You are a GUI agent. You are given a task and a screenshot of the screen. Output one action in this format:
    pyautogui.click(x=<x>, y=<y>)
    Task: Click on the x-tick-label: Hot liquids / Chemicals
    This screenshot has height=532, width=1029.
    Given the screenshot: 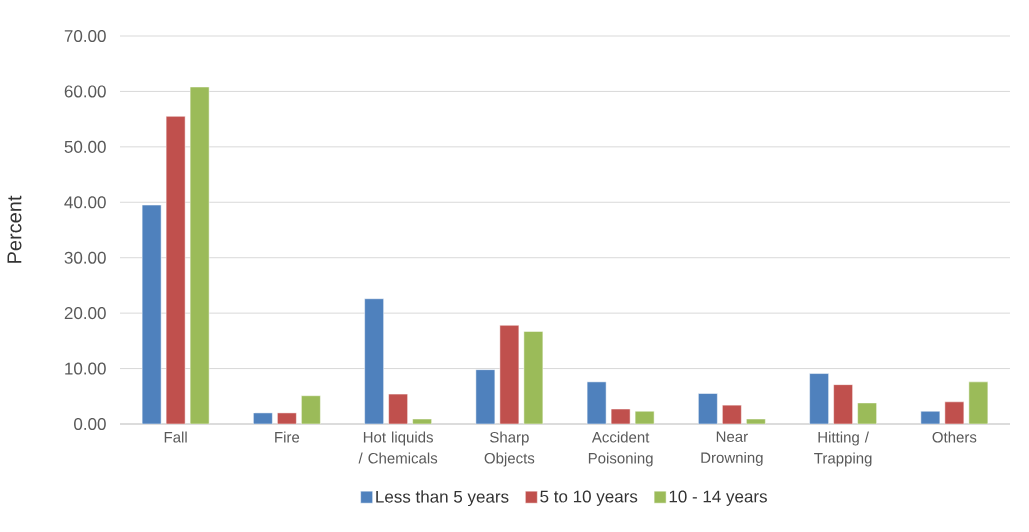 What is the action you would take?
    pyautogui.click(x=398, y=447)
    